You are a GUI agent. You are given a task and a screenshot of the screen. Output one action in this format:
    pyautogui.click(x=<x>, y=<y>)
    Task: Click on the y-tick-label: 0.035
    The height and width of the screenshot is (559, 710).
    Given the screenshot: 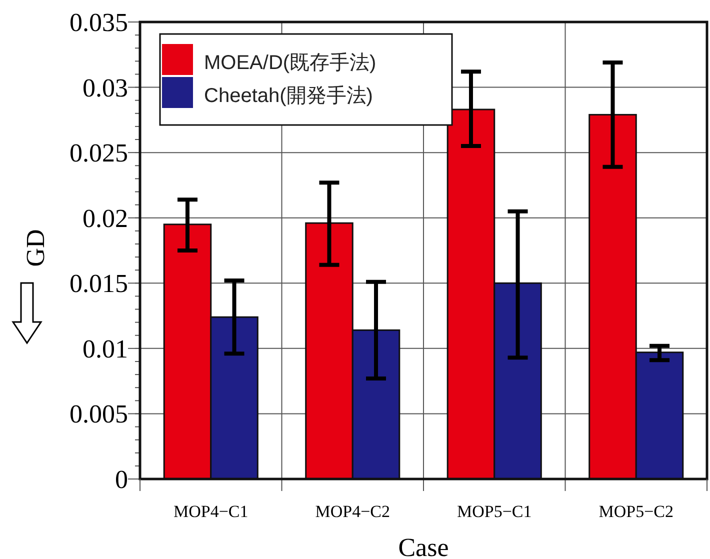 What is the action you would take?
    pyautogui.click(x=99, y=22)
    